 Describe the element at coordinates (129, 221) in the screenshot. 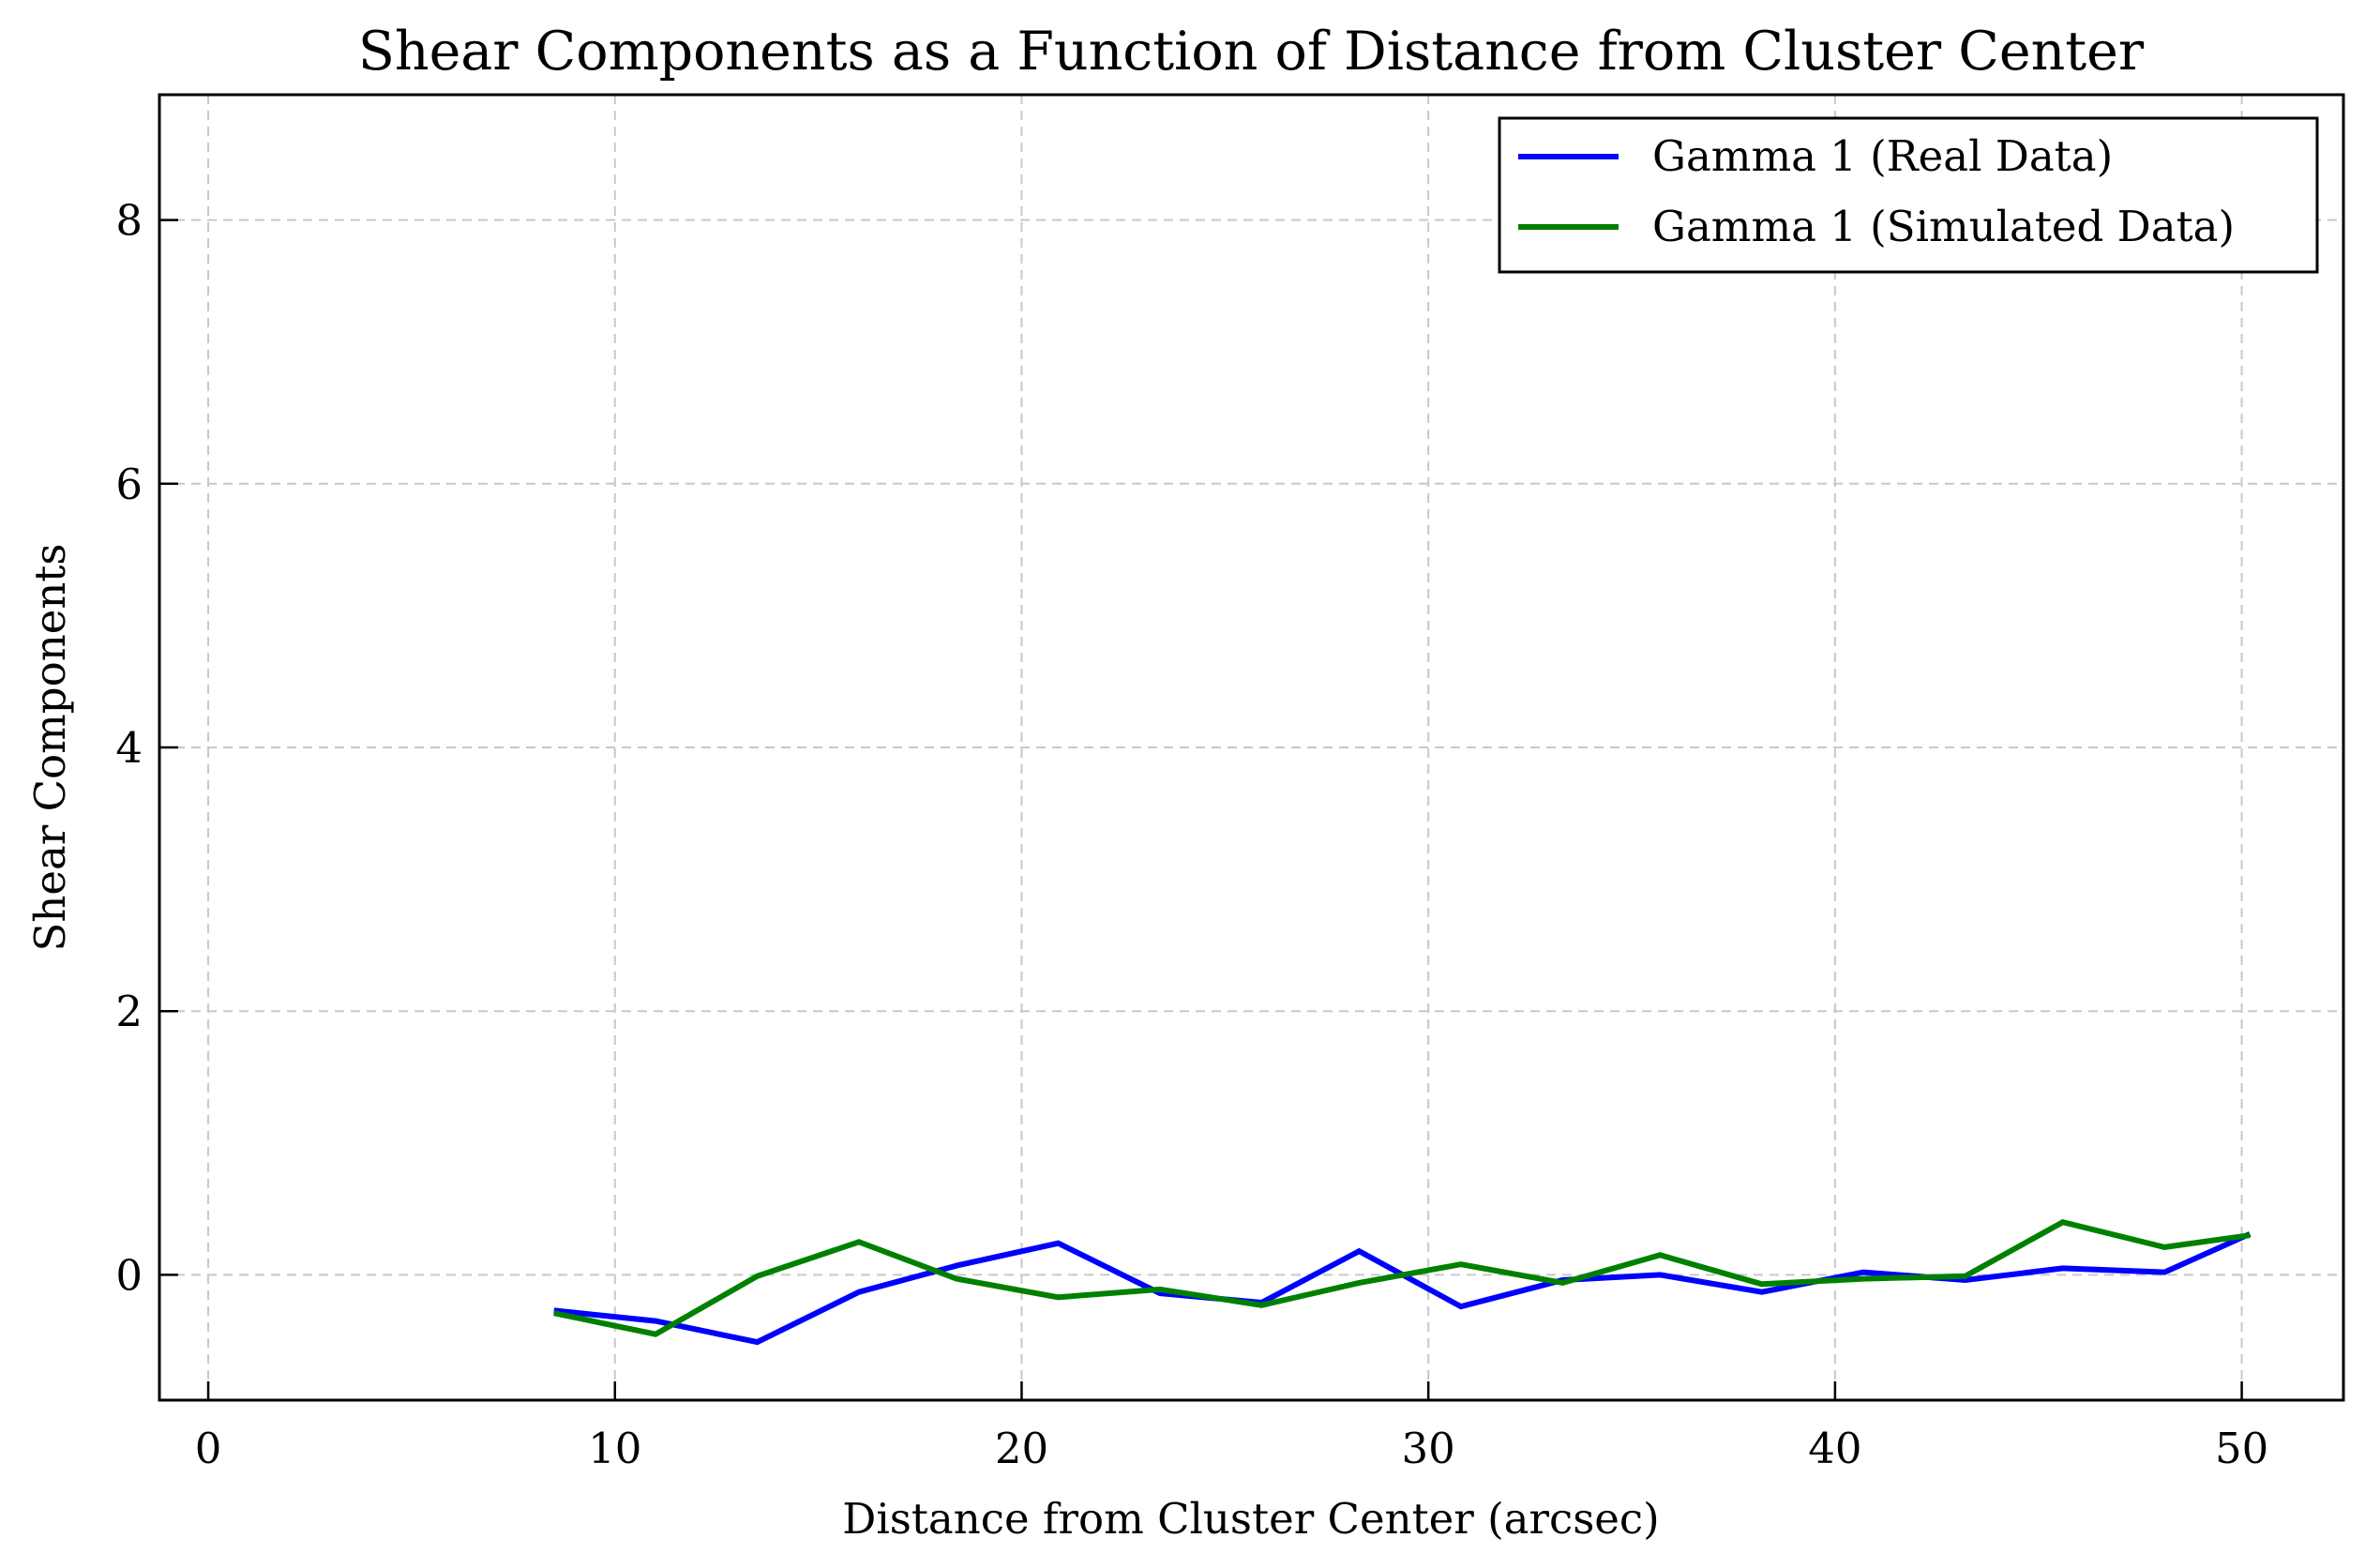

I see `y-tick-label: 8` at that location.